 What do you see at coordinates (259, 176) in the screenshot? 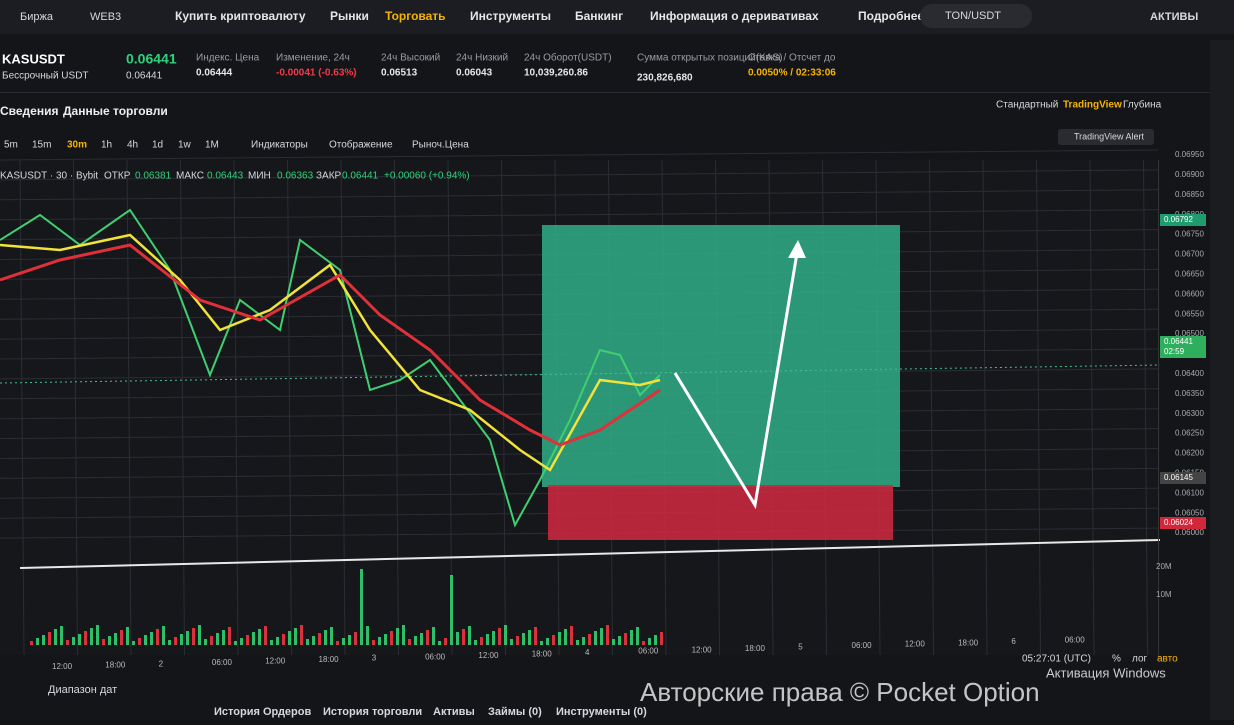
I see `ohlc-item: МИН` at bounding box center [259, 176].